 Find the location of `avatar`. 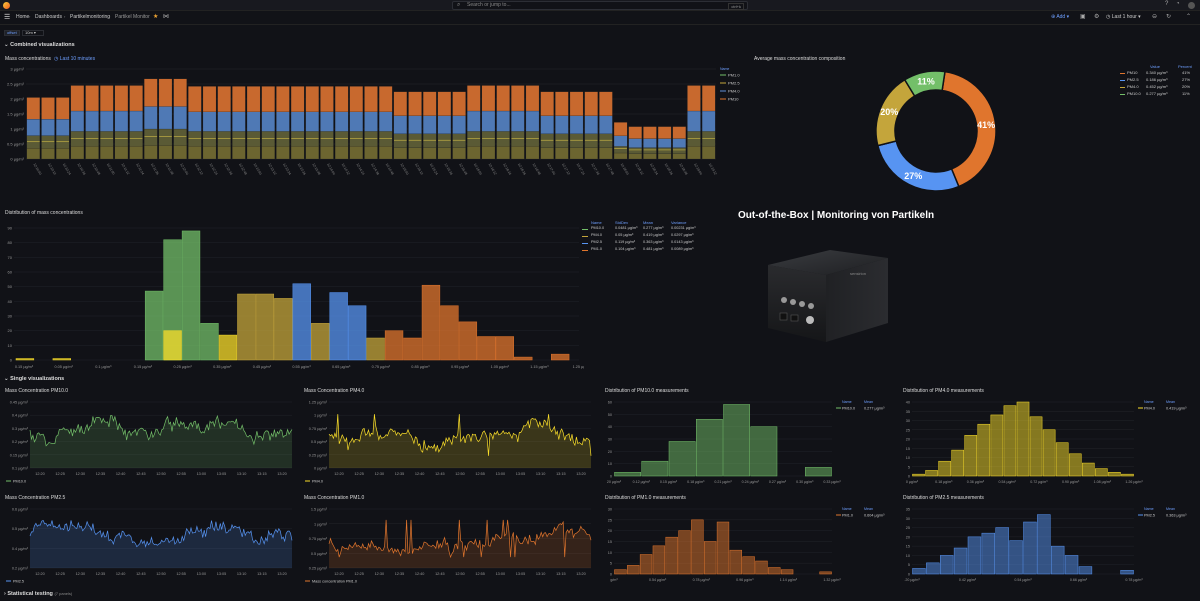

avatar is located at coordinates (1191, 5).